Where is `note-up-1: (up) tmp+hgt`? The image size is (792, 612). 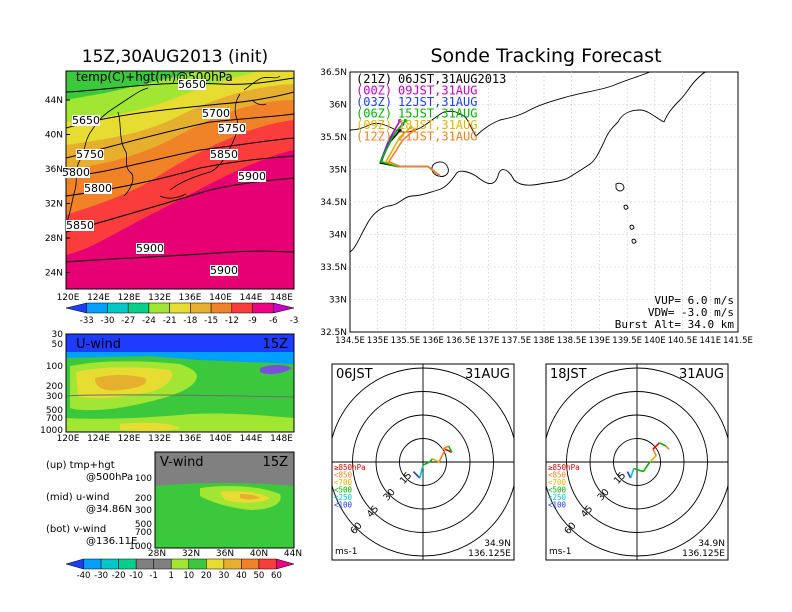 note-up-1: (up) tmp+hgt is located at coordinates (80, 465).